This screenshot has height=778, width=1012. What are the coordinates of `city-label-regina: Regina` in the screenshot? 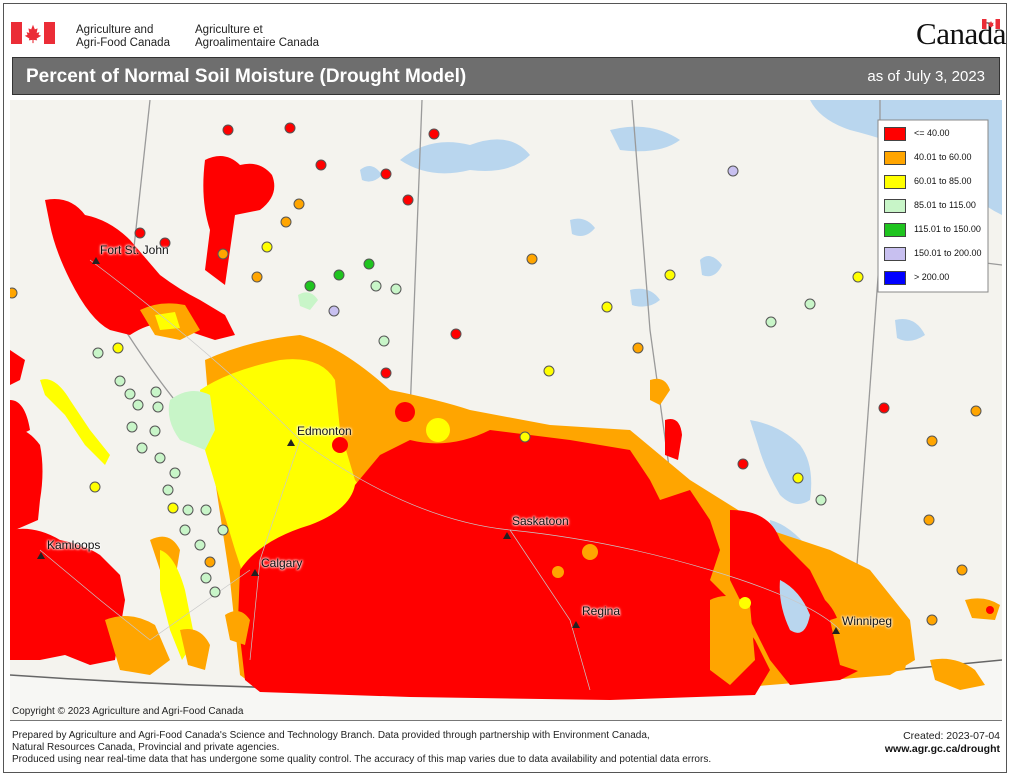 It's located at (601, 611).